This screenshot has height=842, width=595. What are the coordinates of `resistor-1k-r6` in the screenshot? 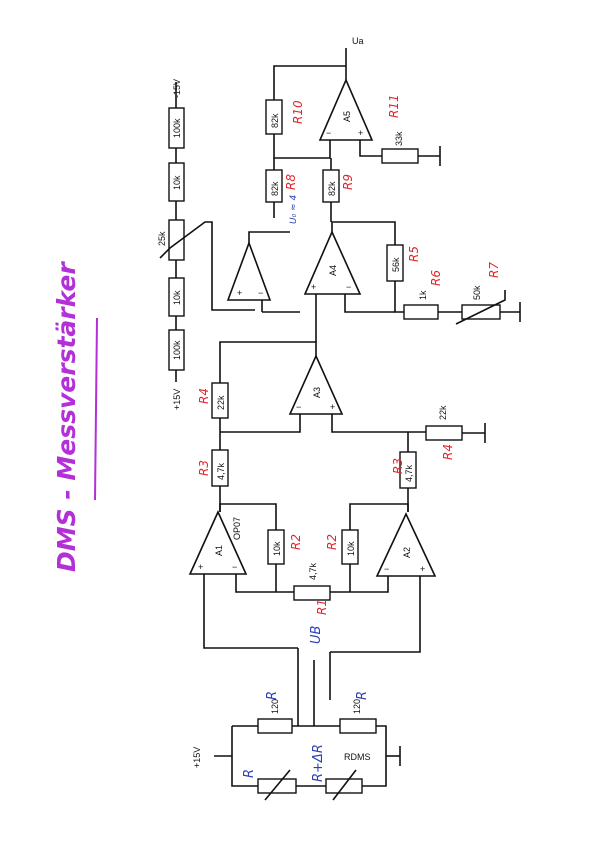 It's located at (421, 312).